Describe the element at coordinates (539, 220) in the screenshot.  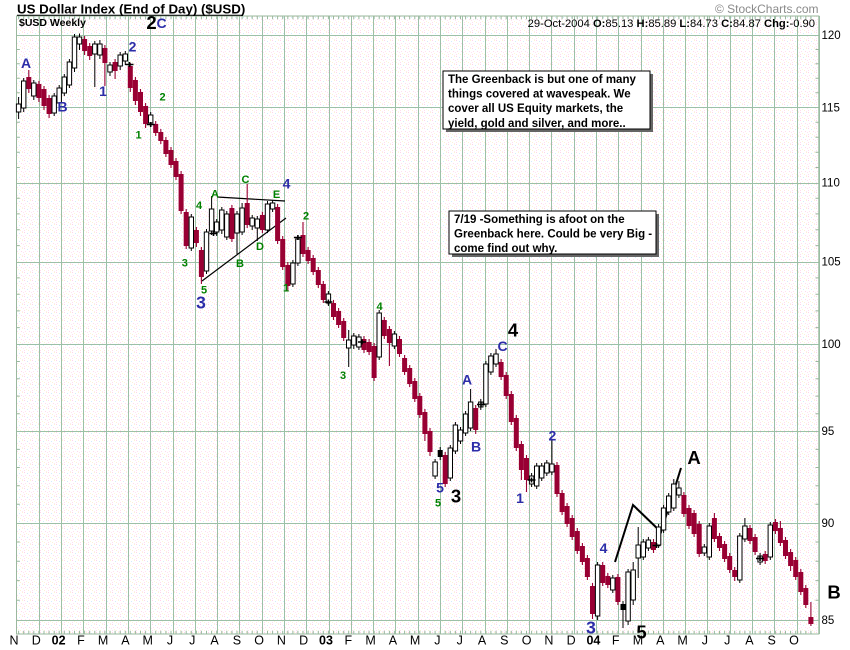
I see `svg-text:7/19 -Something is afoot on th: 7/19 -Something is afoot on the` at that location.